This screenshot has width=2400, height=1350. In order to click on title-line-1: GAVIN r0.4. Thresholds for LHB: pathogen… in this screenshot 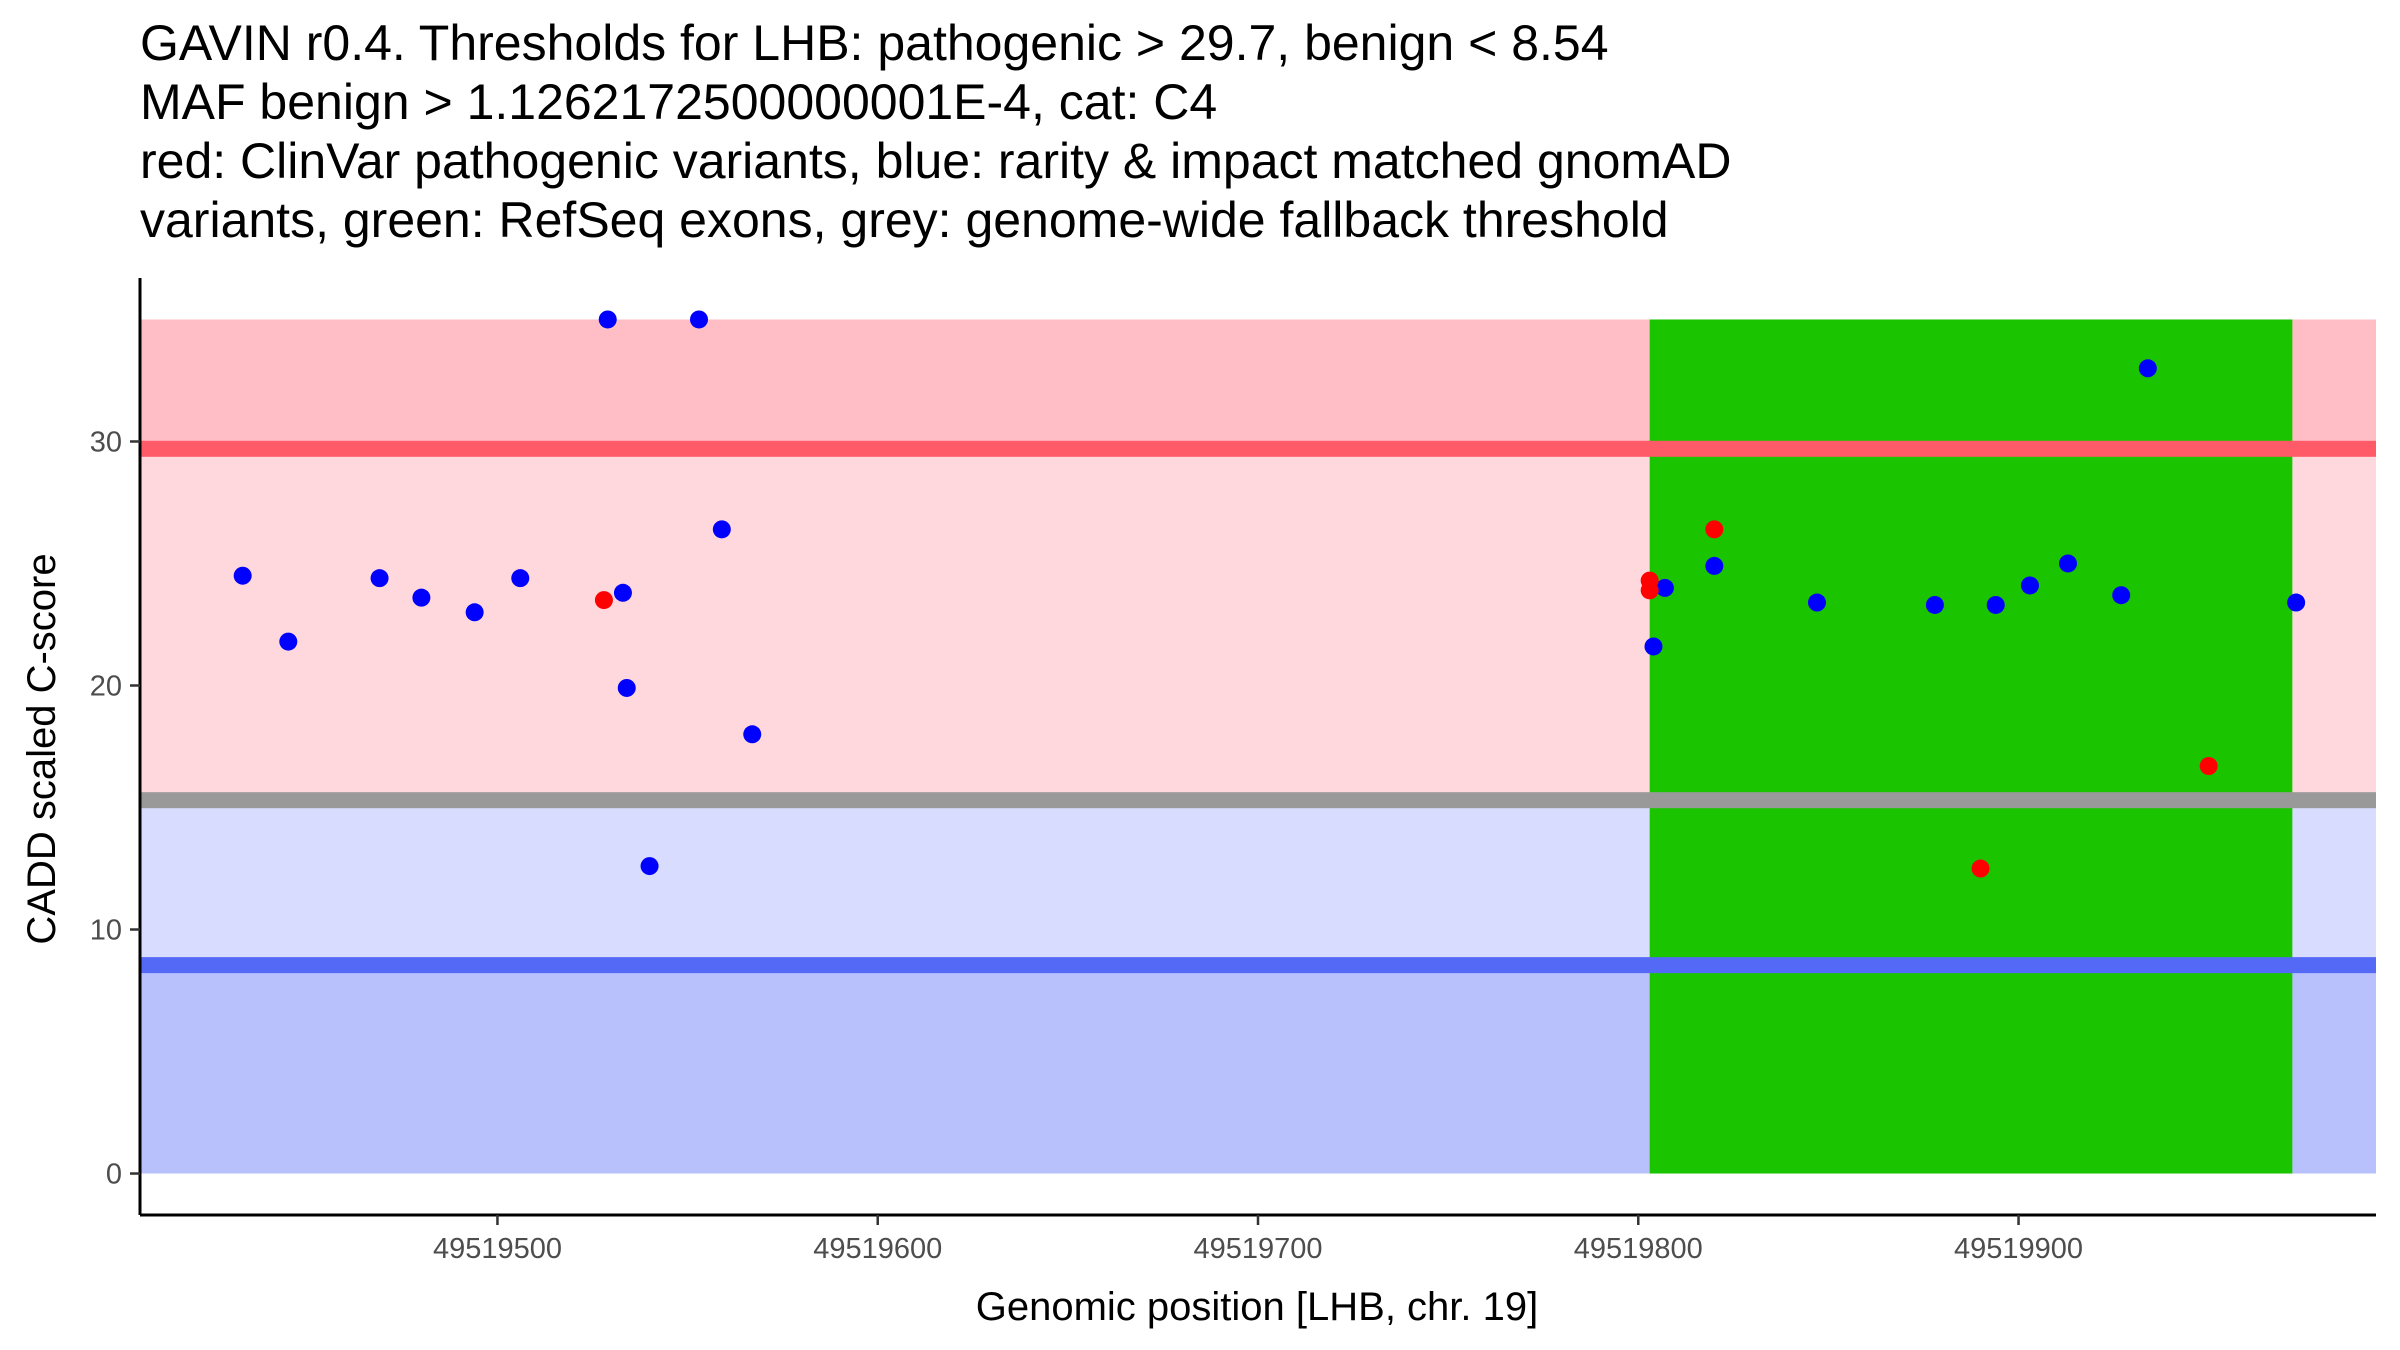, I will do `click(874, 43)`.